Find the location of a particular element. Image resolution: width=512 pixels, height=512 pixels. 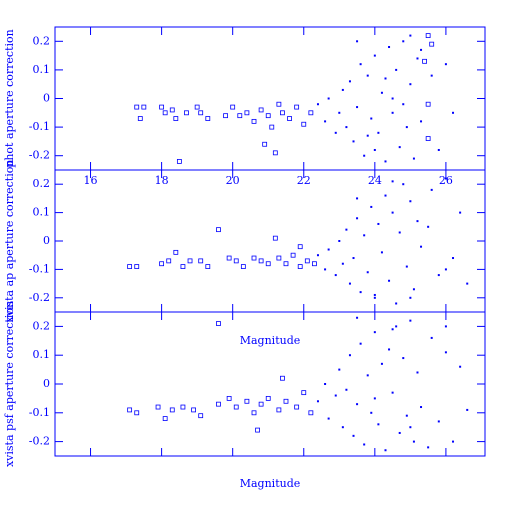

y-axis-label: xvista ap aperture correction is located at coordinates (9, 241).